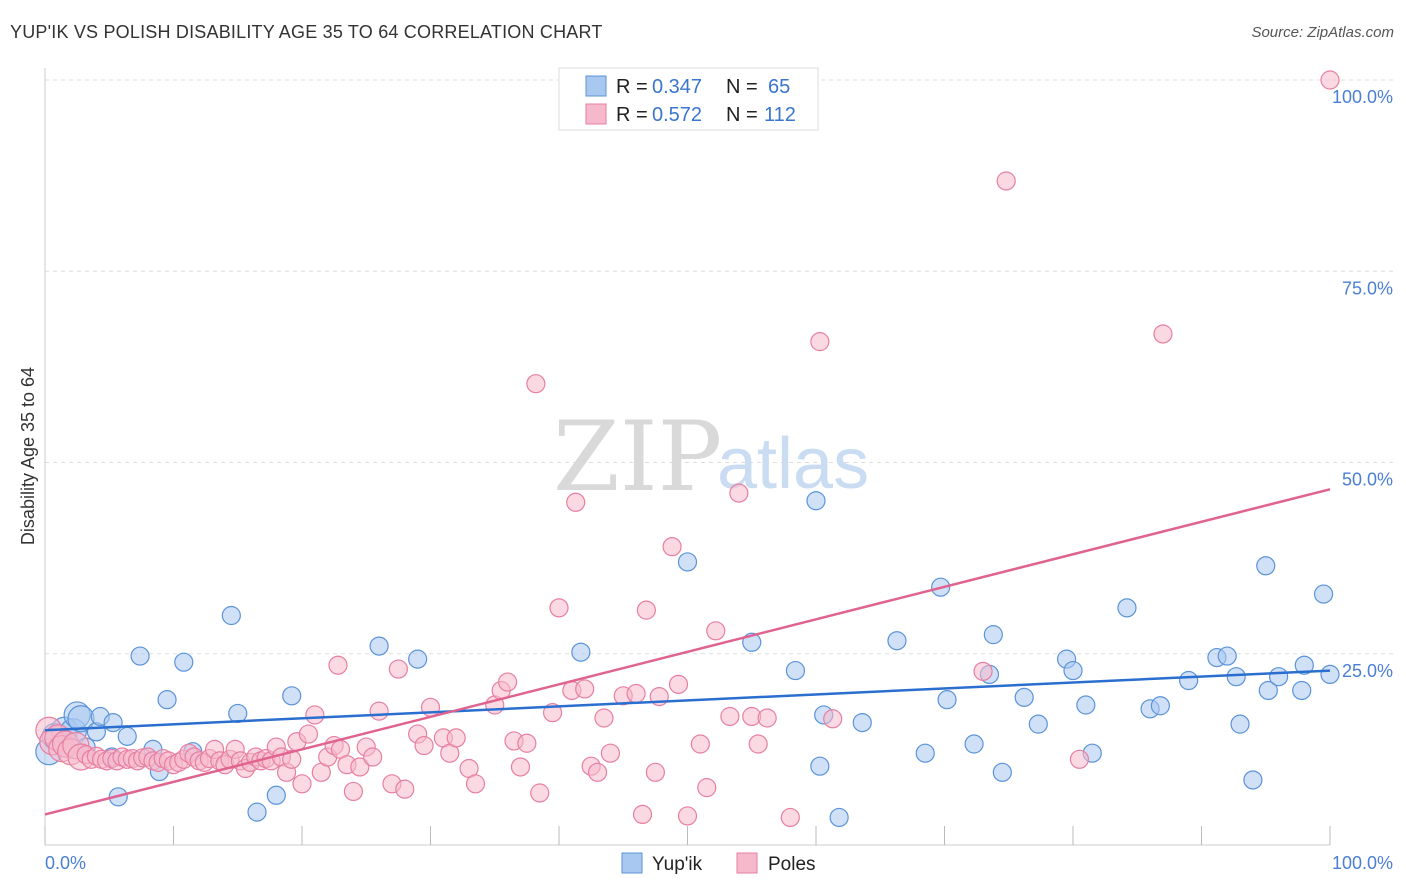 The height and width of the screenshot is (892, 1406). What do you see at coordinates (1322, 32) in the screenshot?
I see `source-label: Source: ZipAtlas.com` at bounding box center [1322, 32].